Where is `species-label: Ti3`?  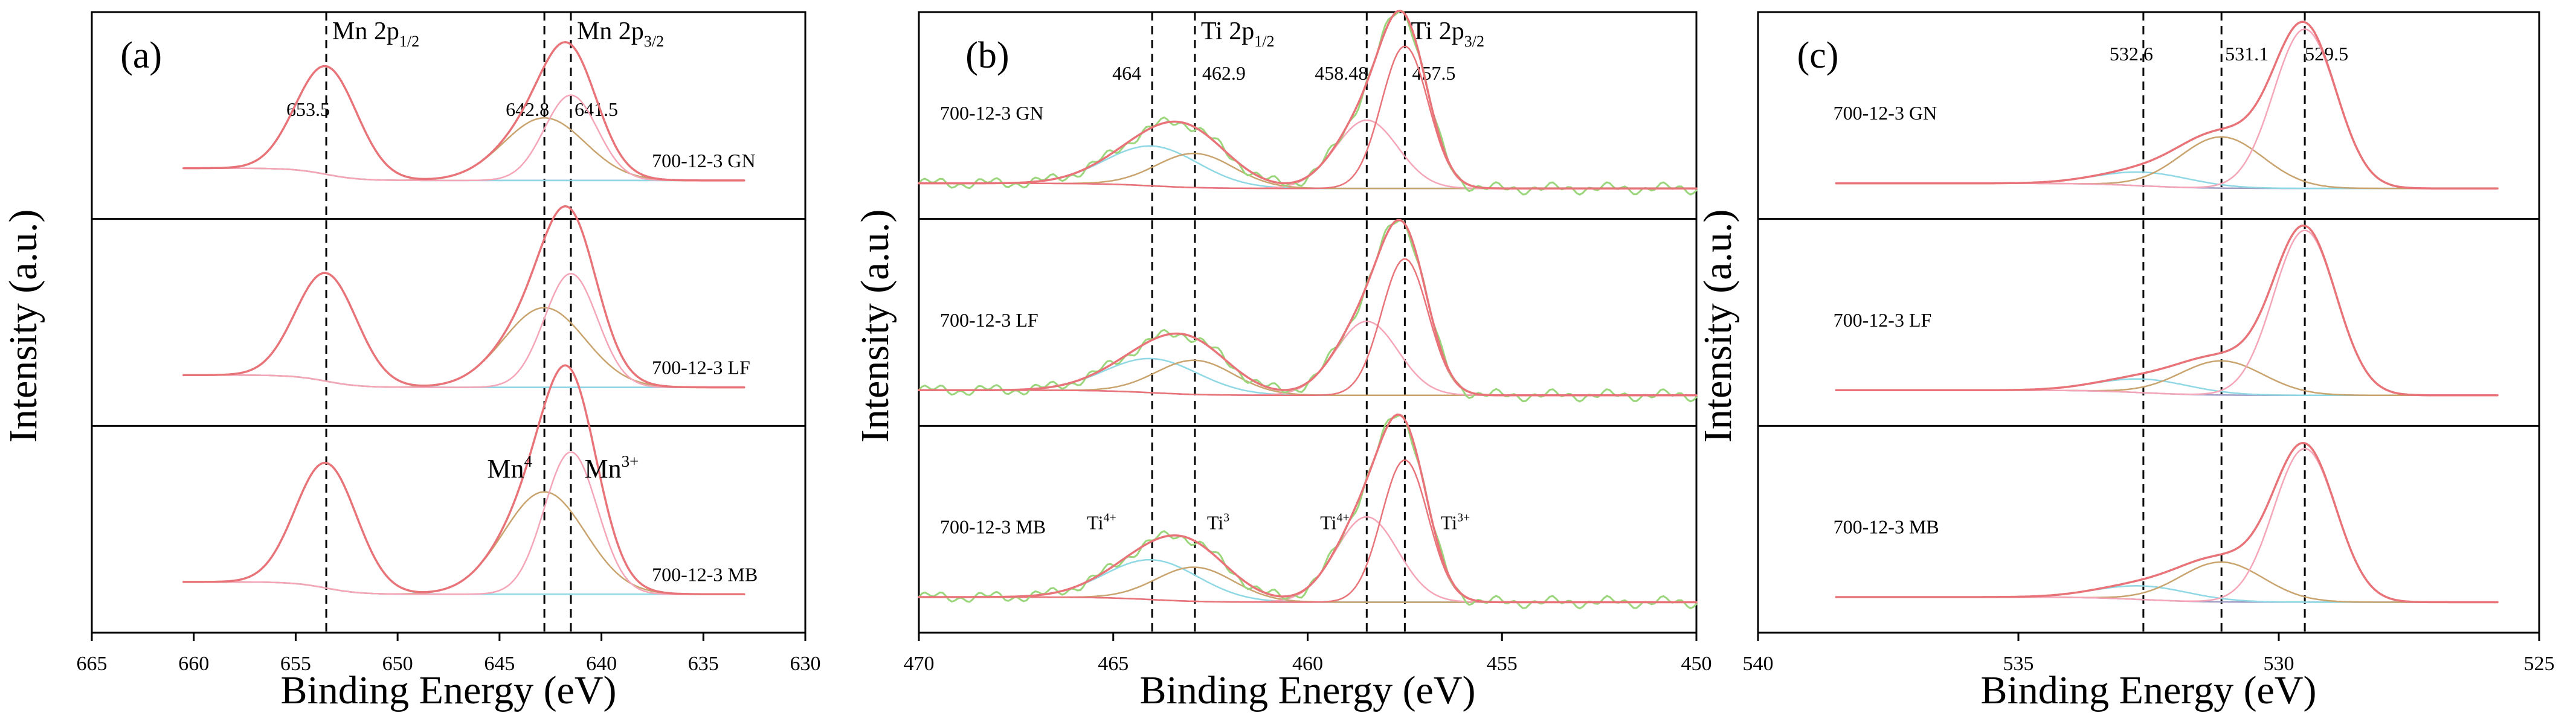 species-label: Ti3 is located at coordinates (1218, 522).